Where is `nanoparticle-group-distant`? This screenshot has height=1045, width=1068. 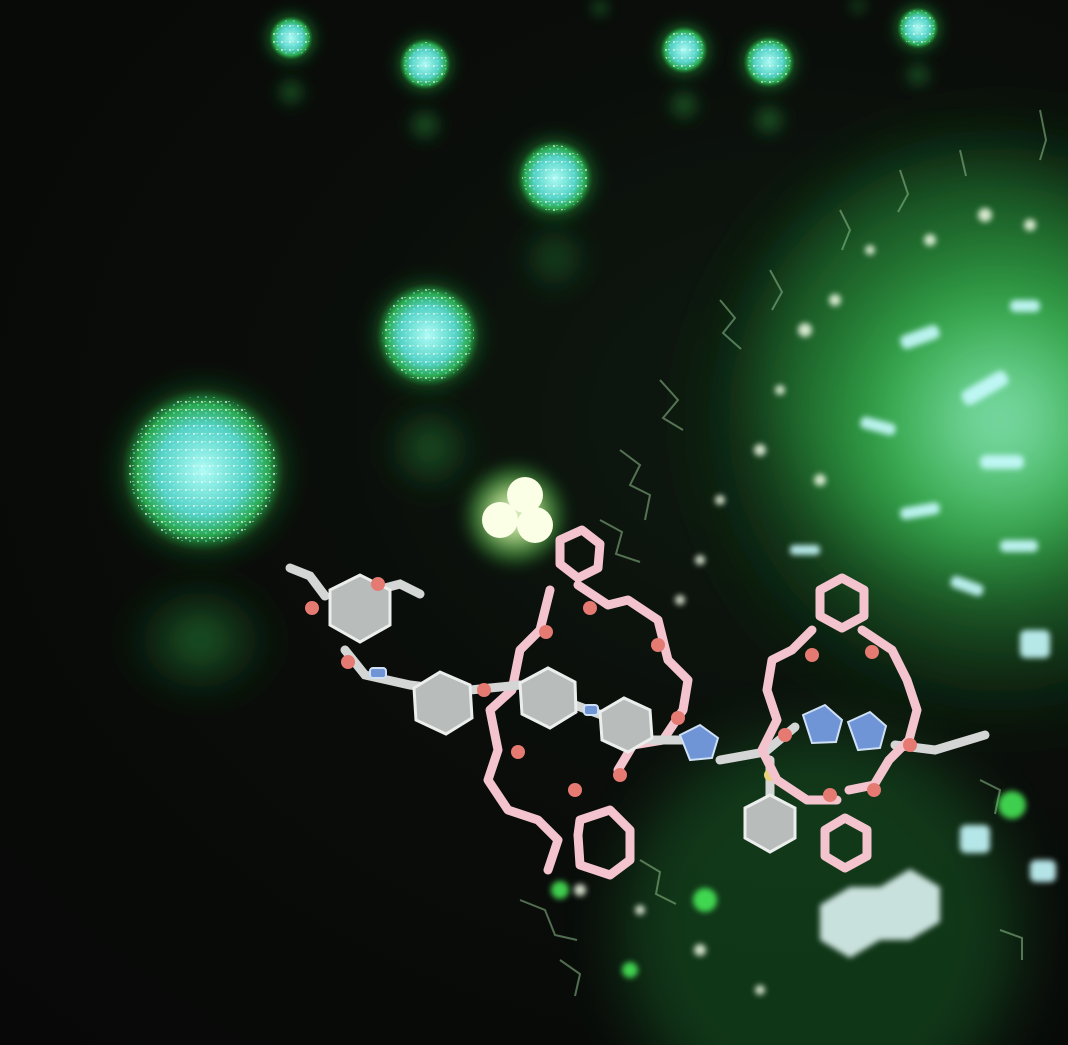
nanoparticle-group-distant is located at coordinates (603, 75).